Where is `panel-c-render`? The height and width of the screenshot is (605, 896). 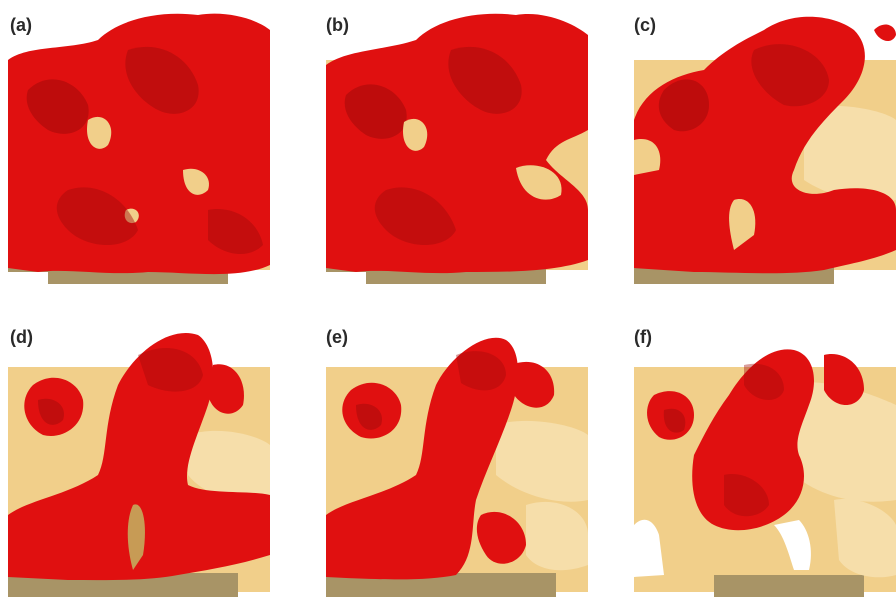 panel-c-render is located at coordinates (765, 147).